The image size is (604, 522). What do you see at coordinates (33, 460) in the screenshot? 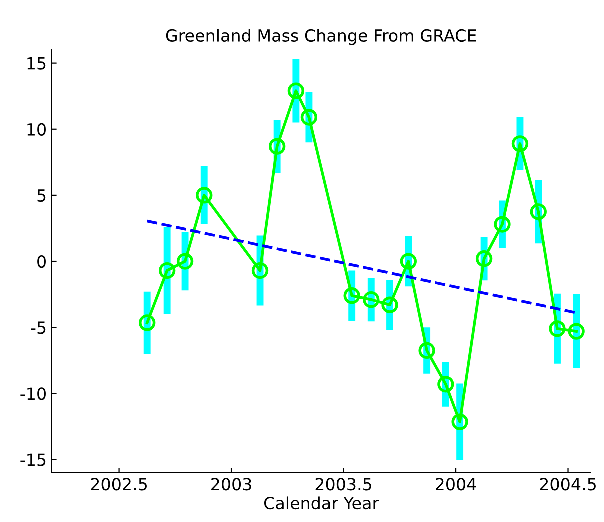
I see `y-tick-label: -15` at bounding box center [33, 460].